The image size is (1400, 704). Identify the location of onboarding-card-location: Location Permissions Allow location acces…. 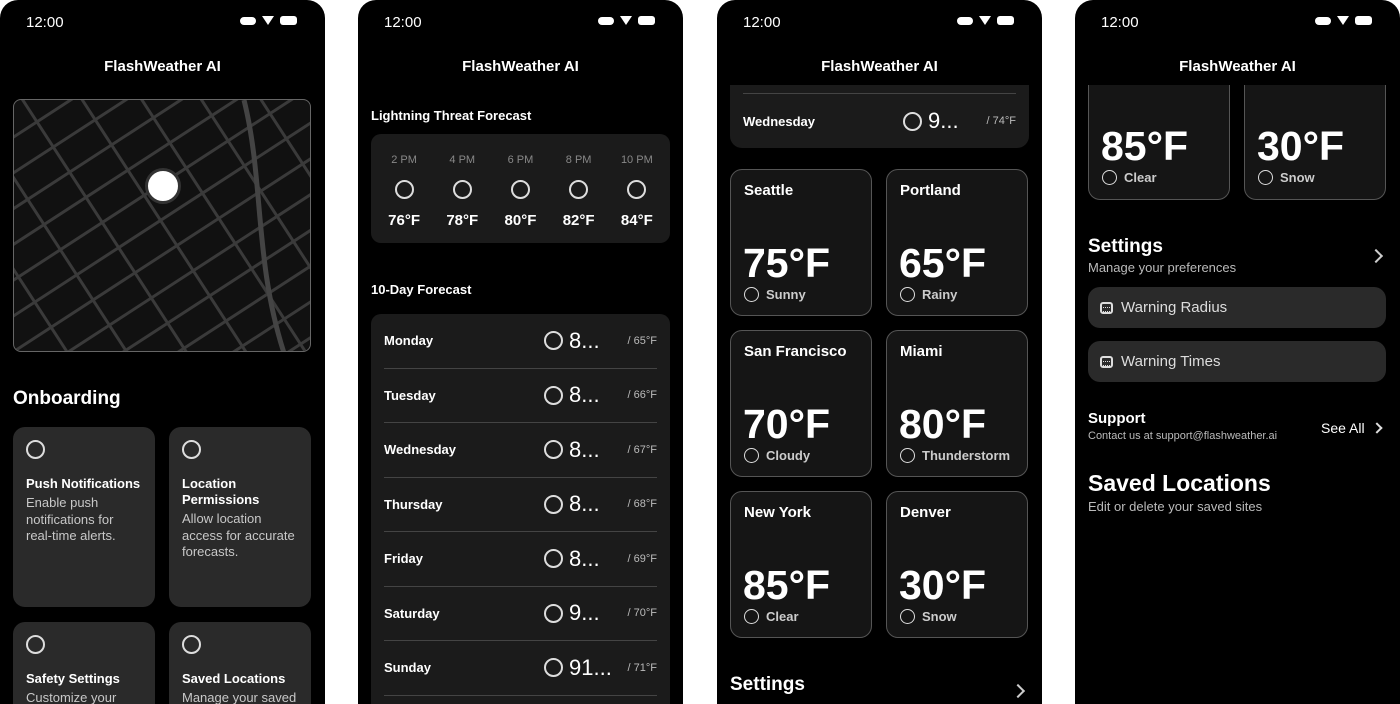
(240, 517).